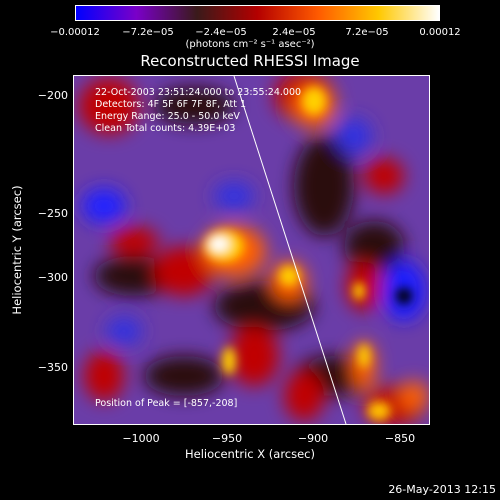  I want to click on y-tick-label: −300, so click(52, 277).